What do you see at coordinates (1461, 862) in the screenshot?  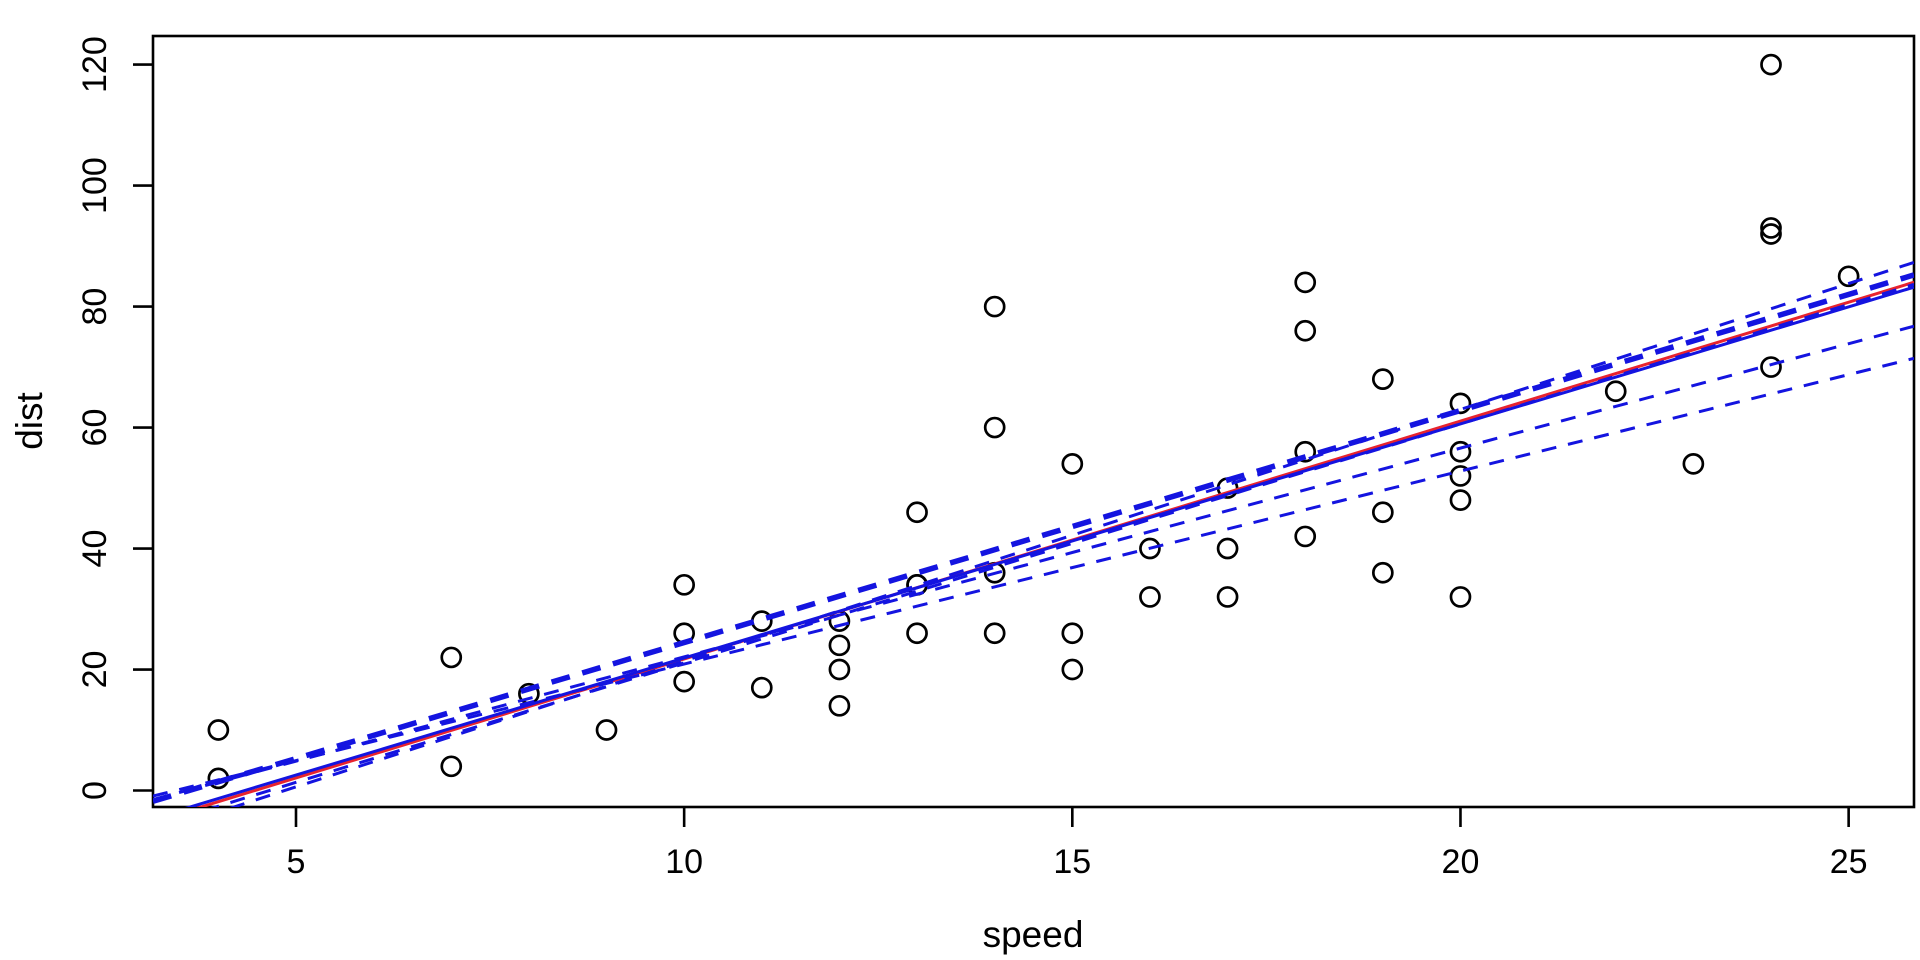 I see `x-tick-label: 20` at bounding box center [1461, 862].